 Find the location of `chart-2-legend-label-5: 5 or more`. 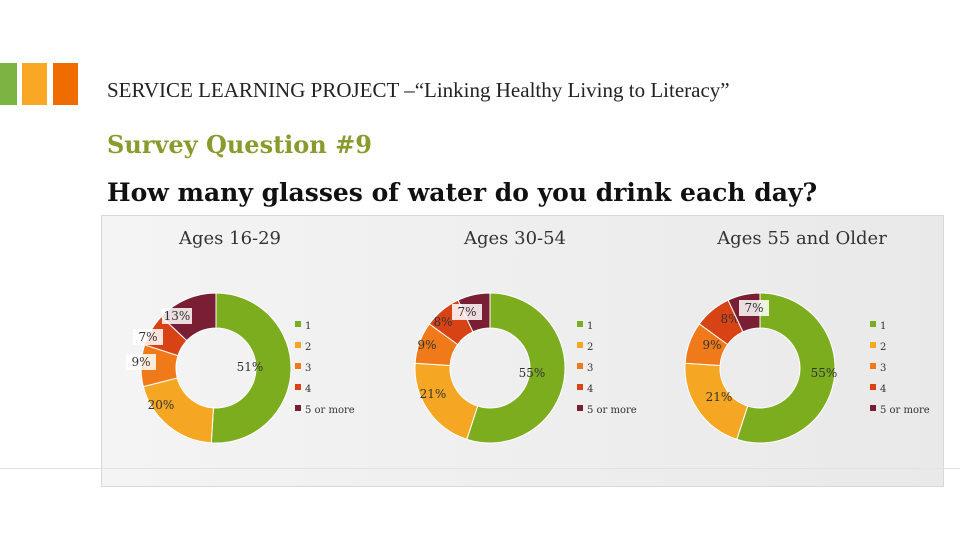

chart-2-legend-label-5: 5 or more is located at coordinates (612, 410).